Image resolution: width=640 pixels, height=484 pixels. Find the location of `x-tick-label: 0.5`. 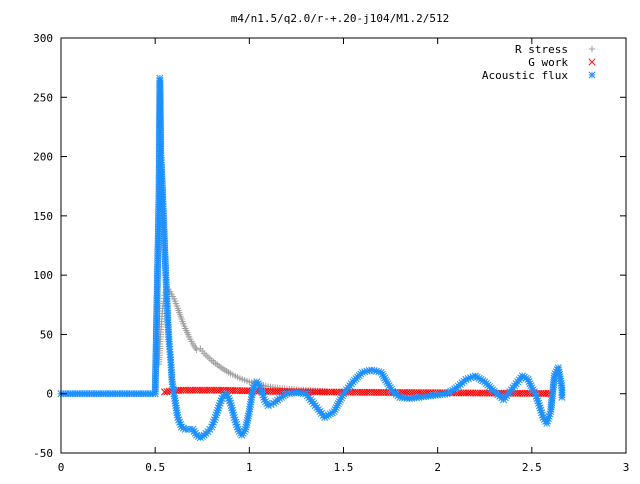

x-tick-label: 0.5 is located at coordinates (155, 467).